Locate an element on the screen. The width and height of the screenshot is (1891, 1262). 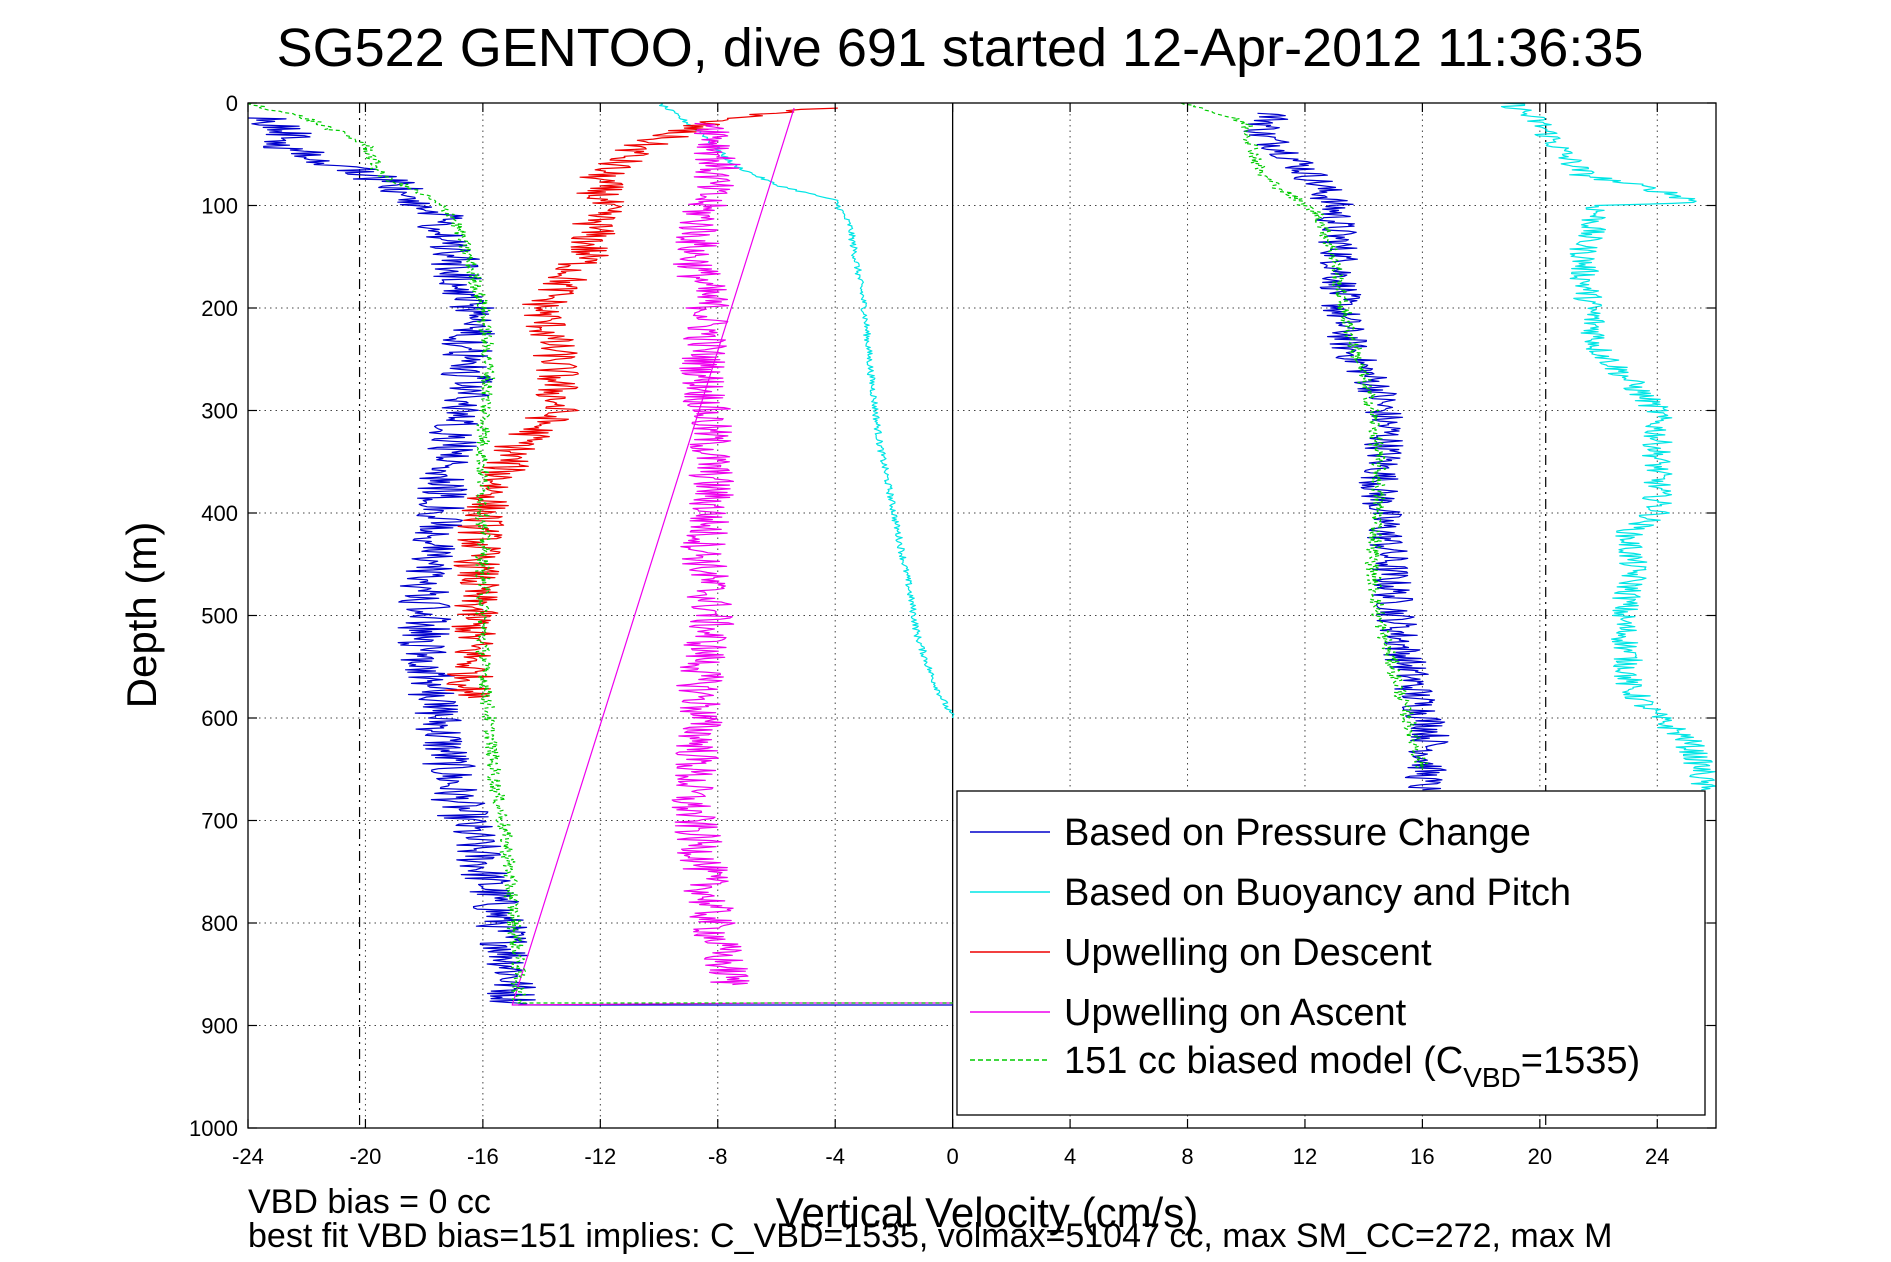
x-tick-label: -16 is located at coordinates (483, 1156).